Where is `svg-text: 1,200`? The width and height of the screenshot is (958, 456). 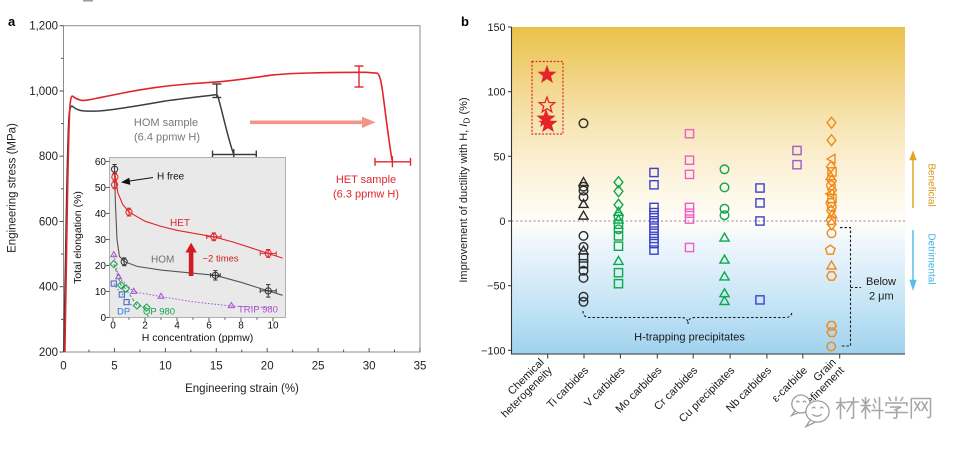 svg-text: 1,200 is located at coordinates (43, 27).